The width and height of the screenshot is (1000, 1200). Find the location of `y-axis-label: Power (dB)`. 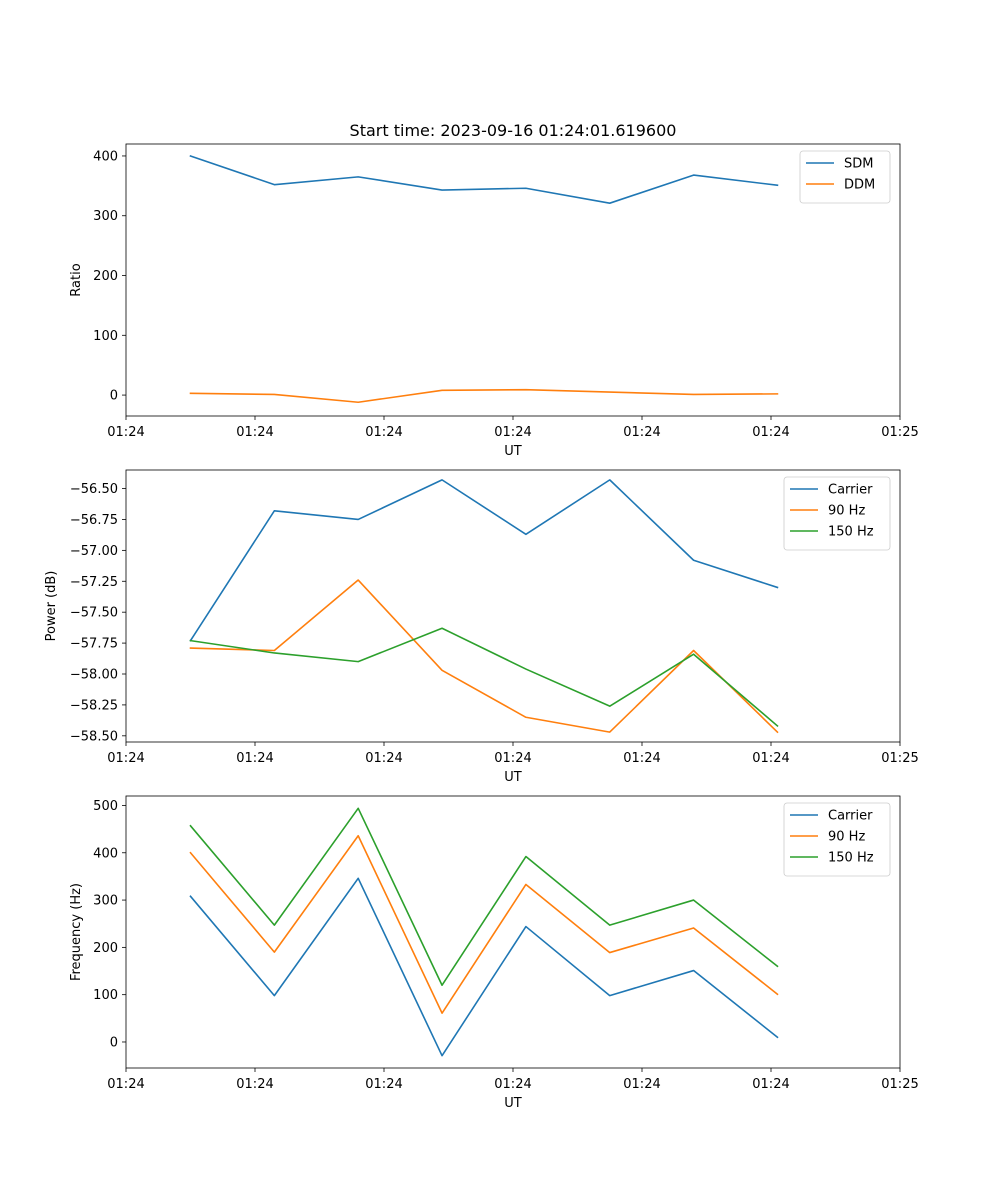

y-axis-label: Power (dB) is located at coordinates (51, 606).